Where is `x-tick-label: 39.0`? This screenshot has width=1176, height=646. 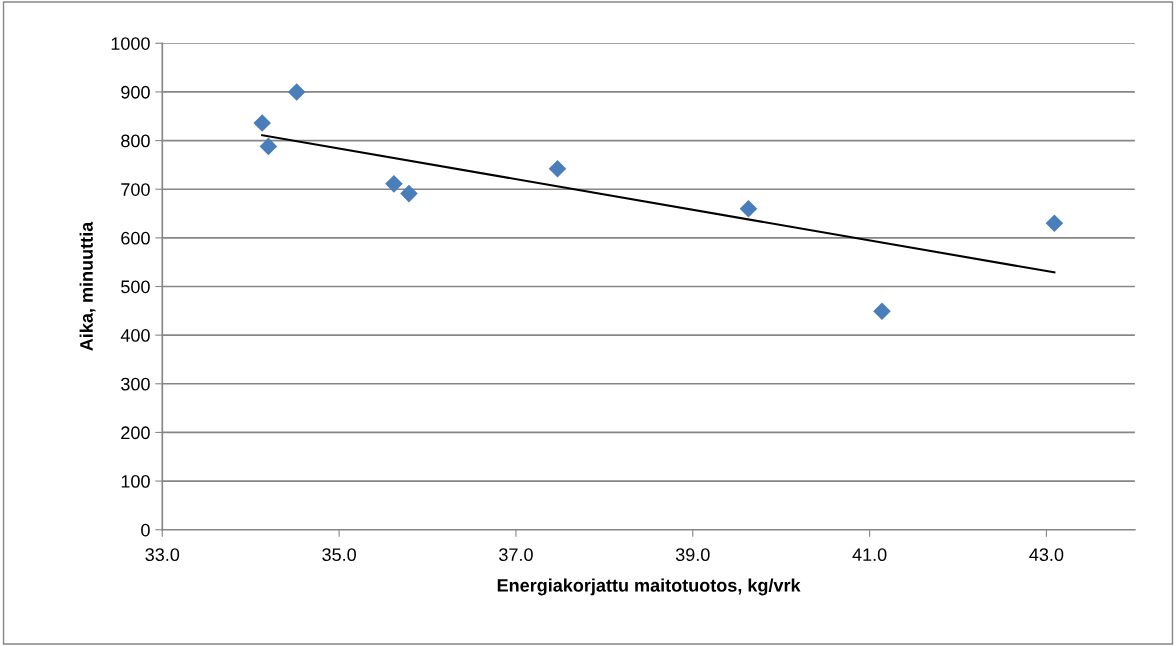 x-tick-label: 39.0 is located at coordinates (692, 555).